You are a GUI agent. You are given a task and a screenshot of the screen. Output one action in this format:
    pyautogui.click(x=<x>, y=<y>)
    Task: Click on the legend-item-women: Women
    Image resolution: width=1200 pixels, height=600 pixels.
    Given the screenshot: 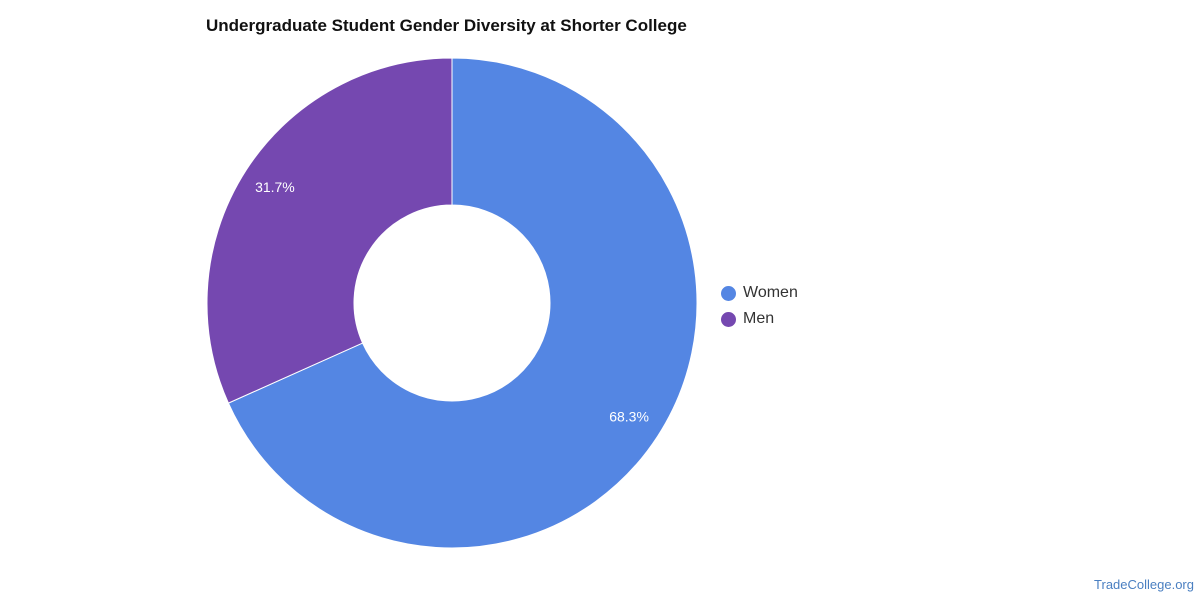 What is the action you would take?
    pyautogui.click(x=759, y=293)
    